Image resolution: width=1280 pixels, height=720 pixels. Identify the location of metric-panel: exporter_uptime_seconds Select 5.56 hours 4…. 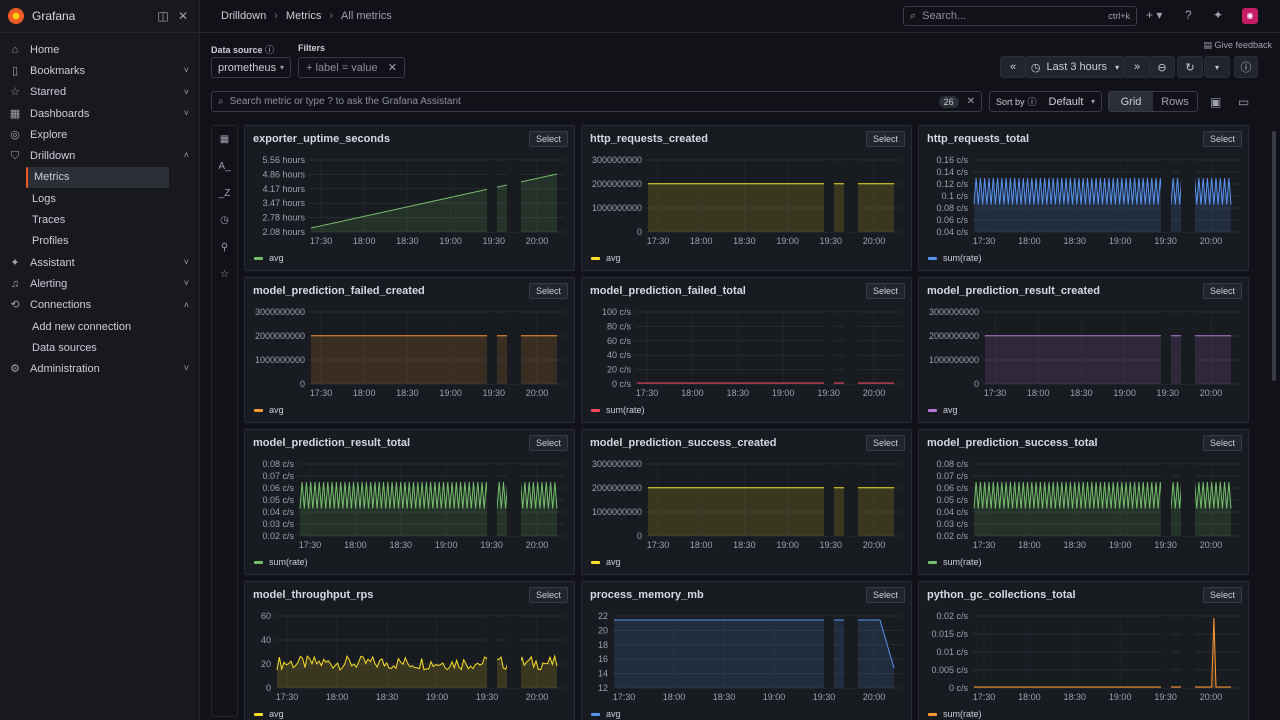
(409, 198).